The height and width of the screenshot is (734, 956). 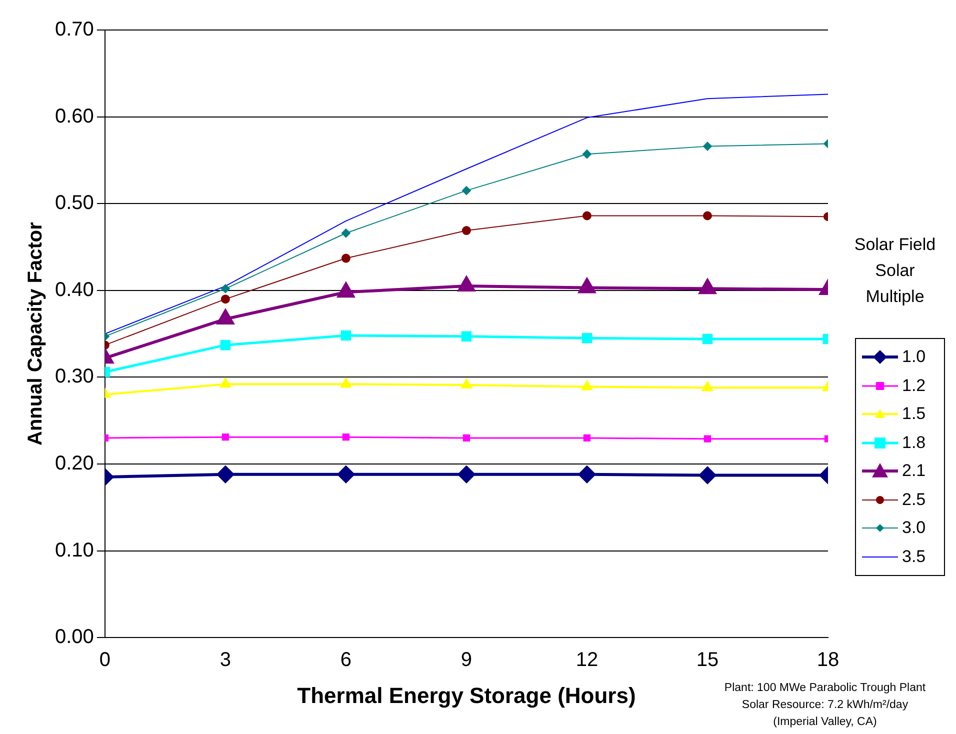 What do you see at coordinates (466, 695) in the screenshot?
I see `x-axis-title: Thermal Energy Storage (Hours)` at bounding box center [466, 695].